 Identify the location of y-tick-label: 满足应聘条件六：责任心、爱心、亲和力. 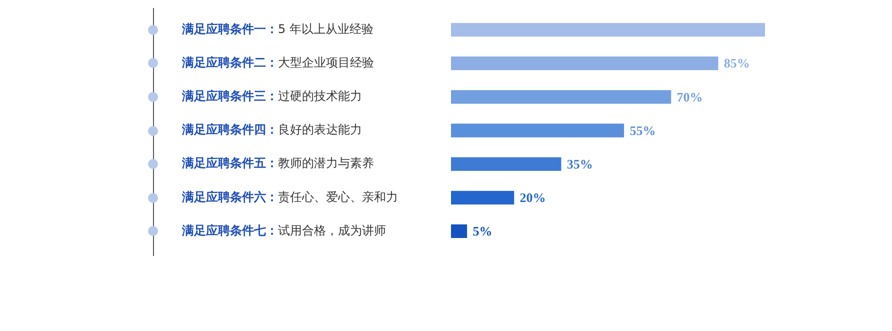
(289, 197).